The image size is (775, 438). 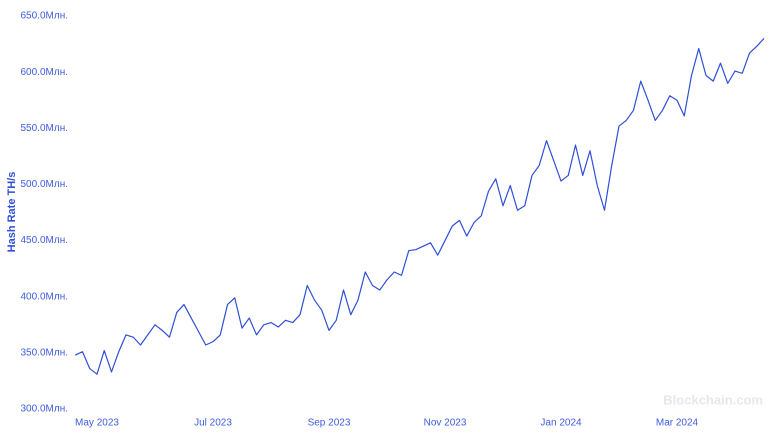 I want to click on y-tick-label: 600.0Млн., so click(x=45, y=72).